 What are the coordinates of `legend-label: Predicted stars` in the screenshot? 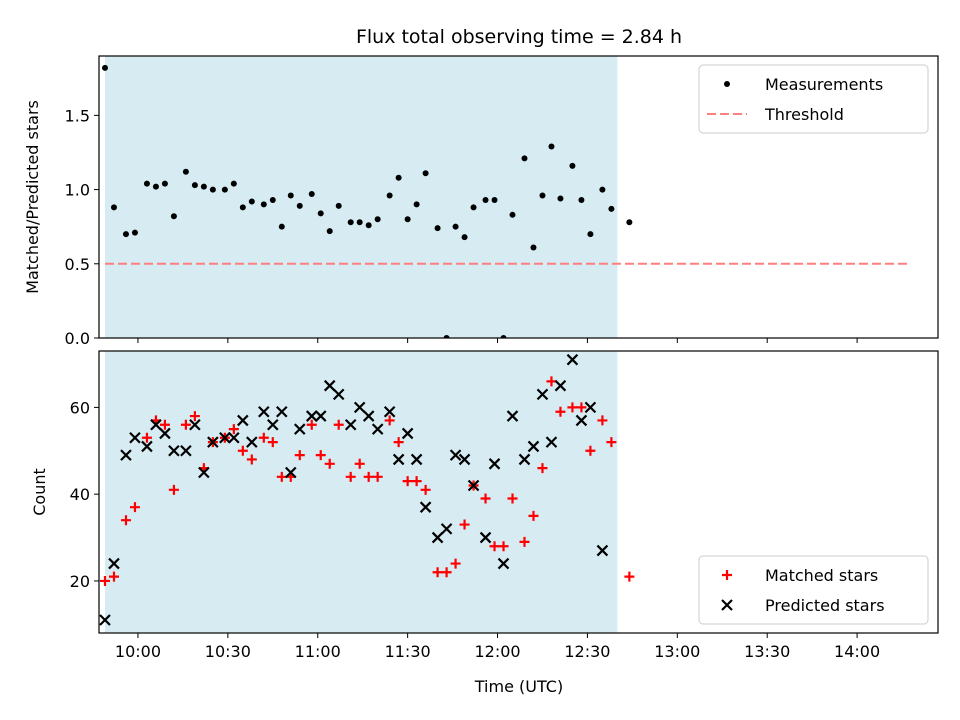 It's located at (825, 605).